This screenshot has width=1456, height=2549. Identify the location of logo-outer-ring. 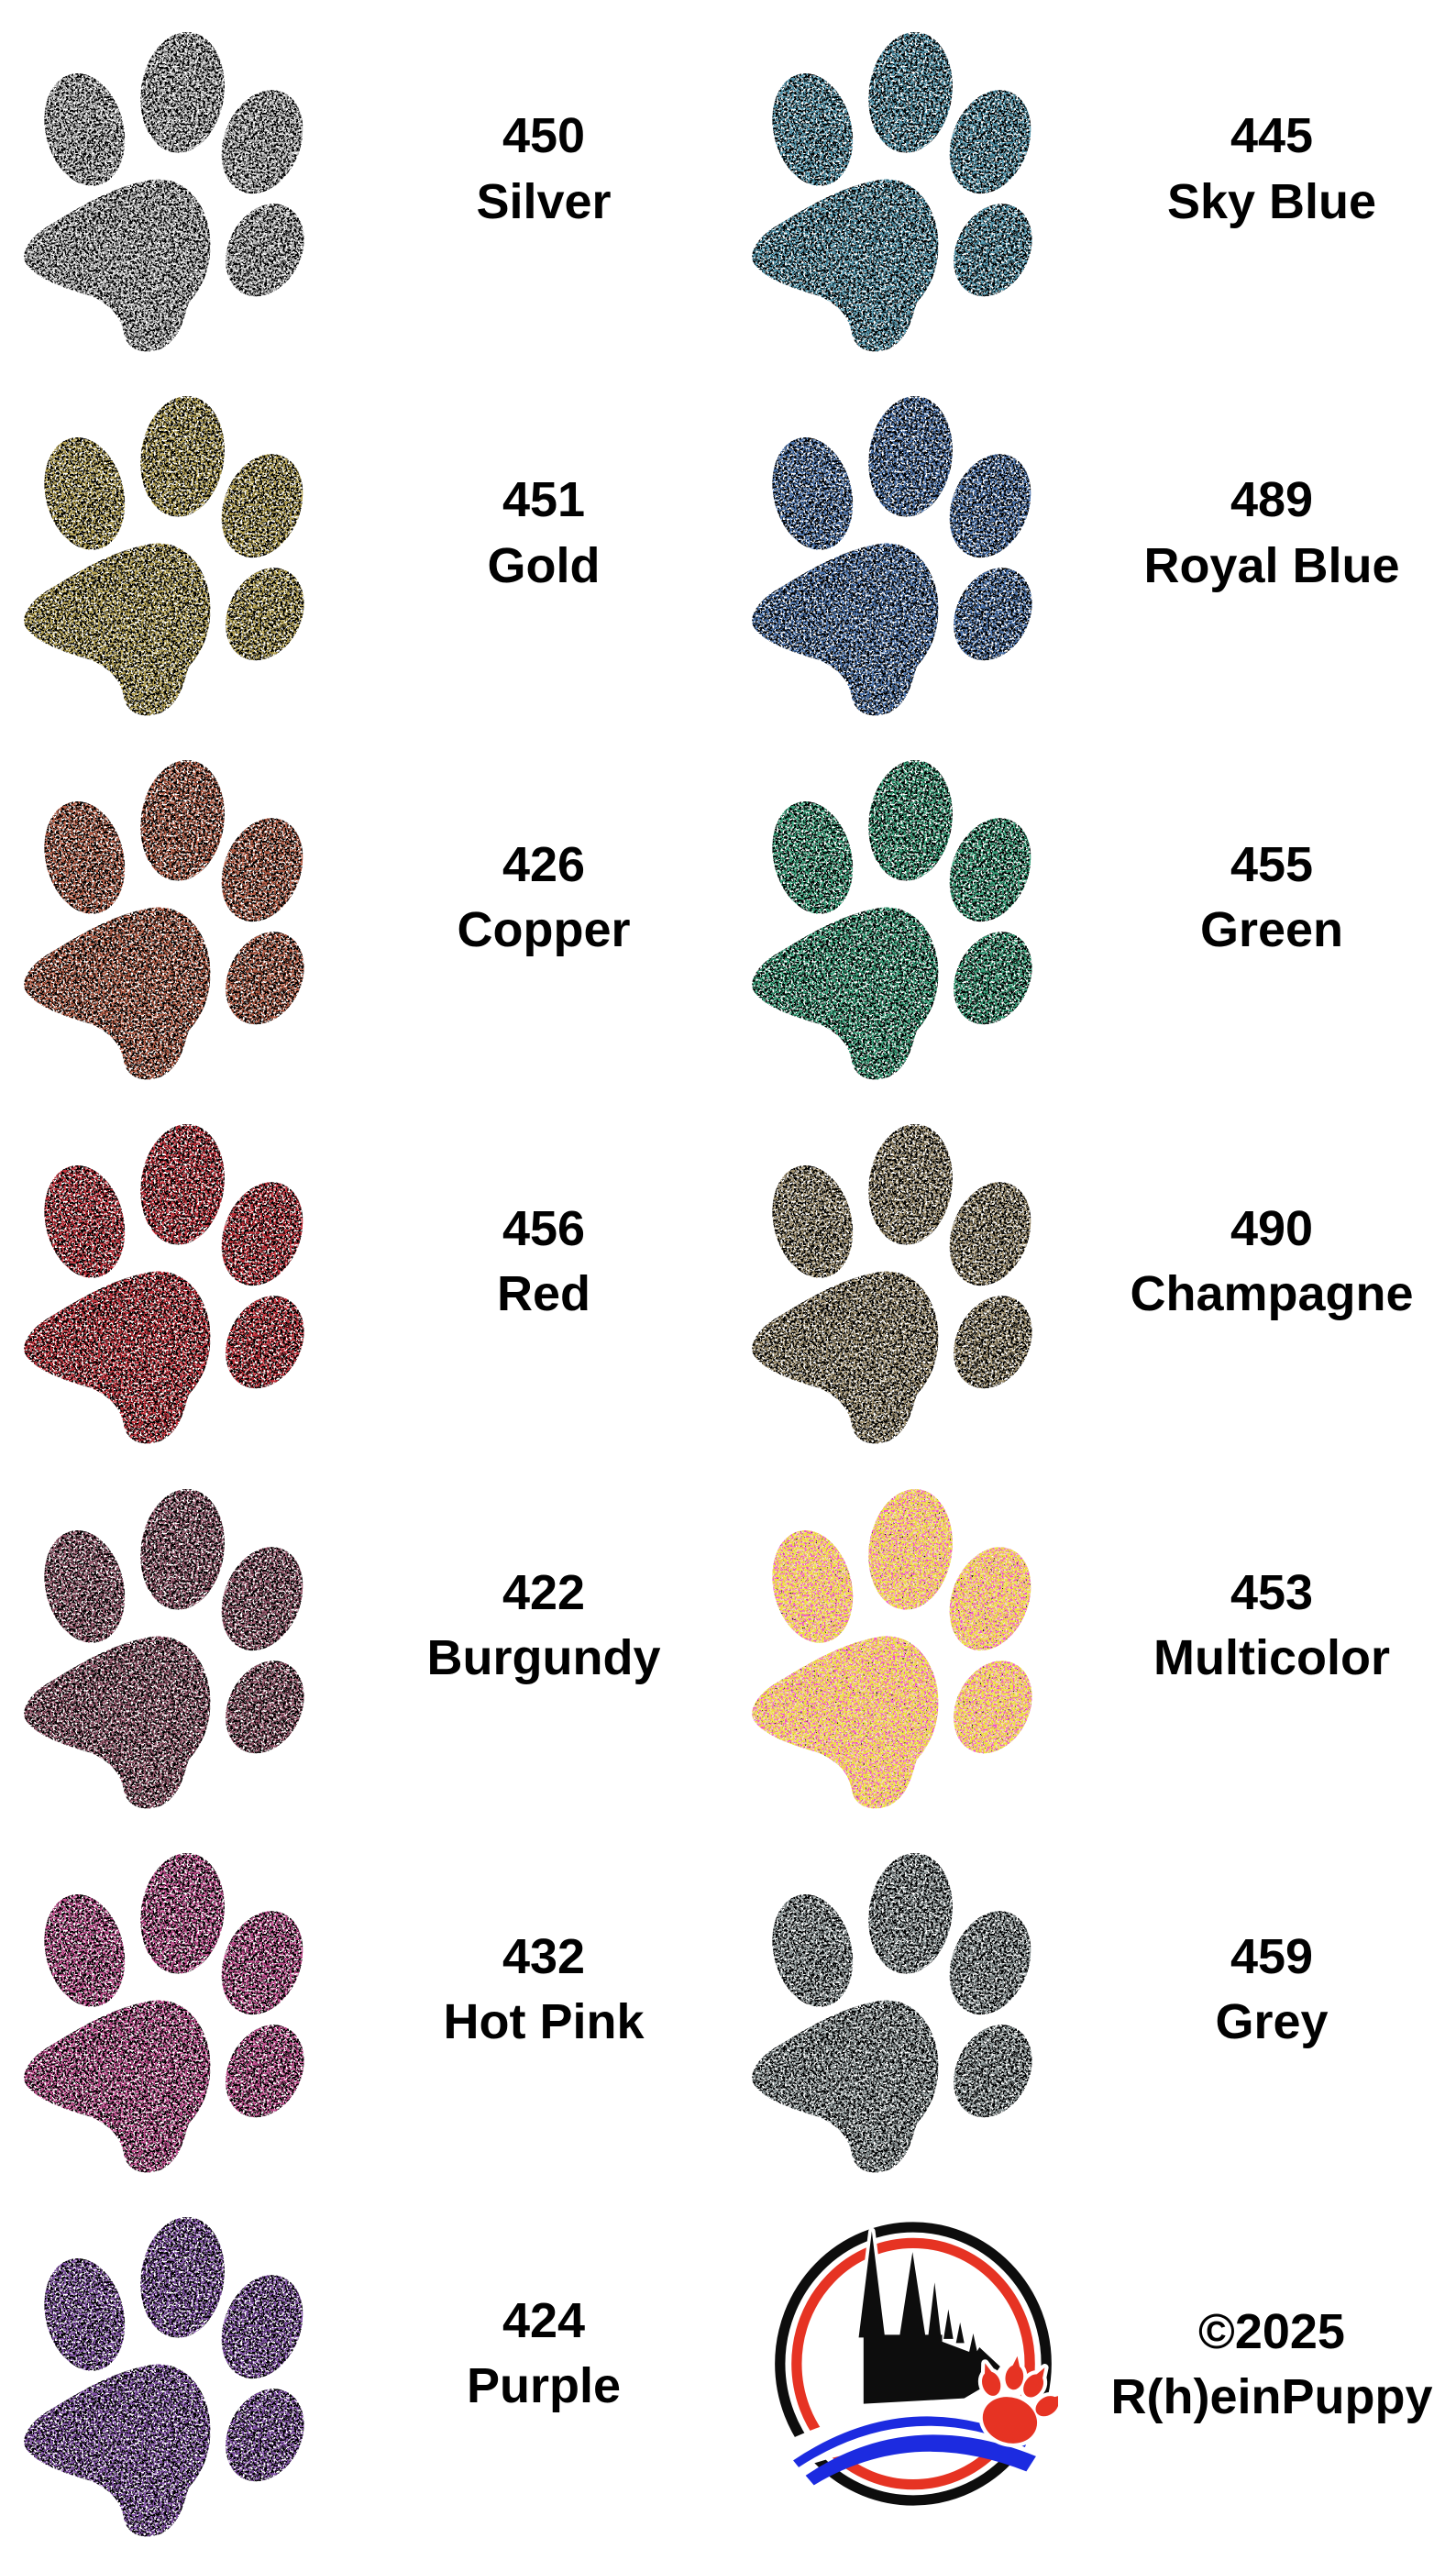
(913, 2364).